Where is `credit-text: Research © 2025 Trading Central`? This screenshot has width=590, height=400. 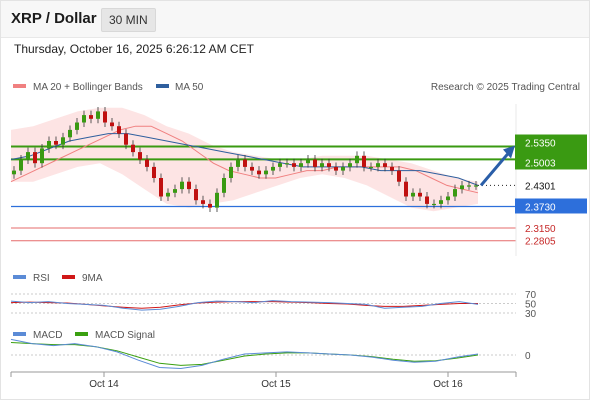 credit-text: Research © 2025 Trading Central is located at coordinates (505, 87).